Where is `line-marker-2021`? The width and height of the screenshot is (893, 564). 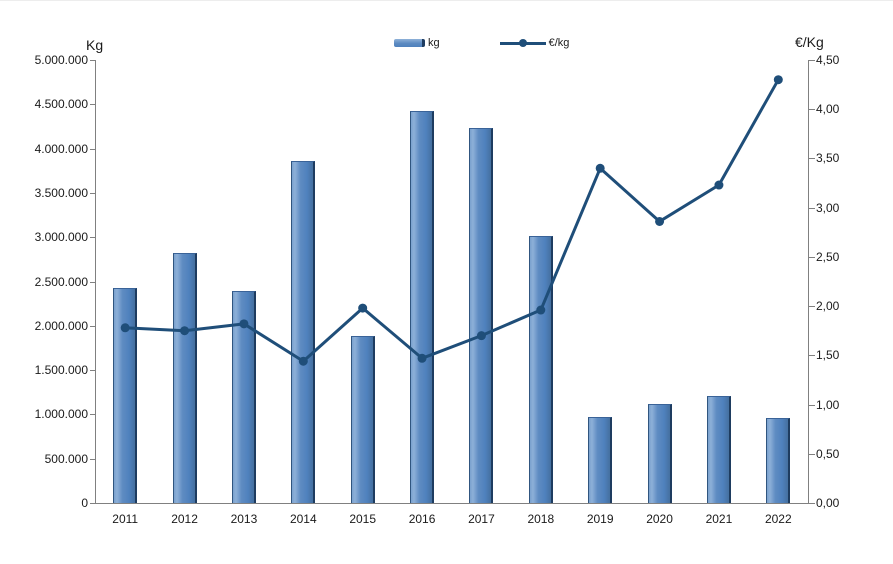 line-marker-2021 is located at coordinates (719, 185).